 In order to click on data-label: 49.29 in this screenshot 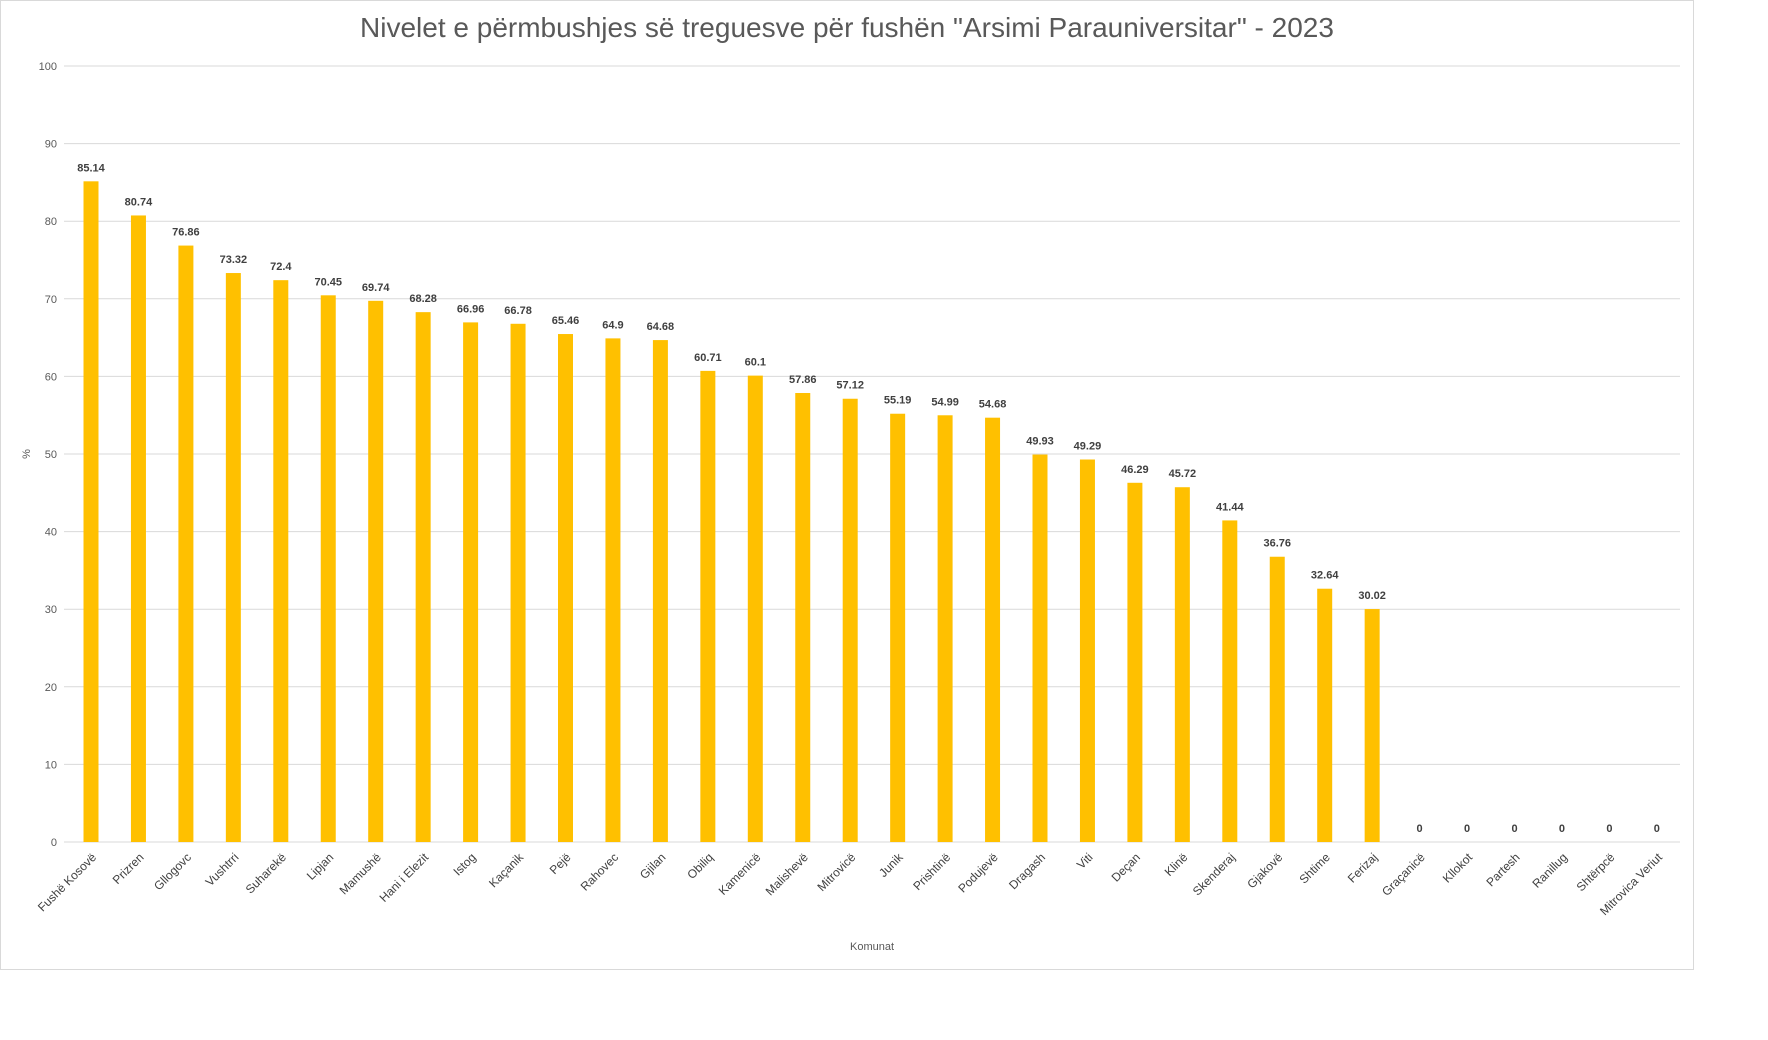, I will do `click(1088, 447)`.